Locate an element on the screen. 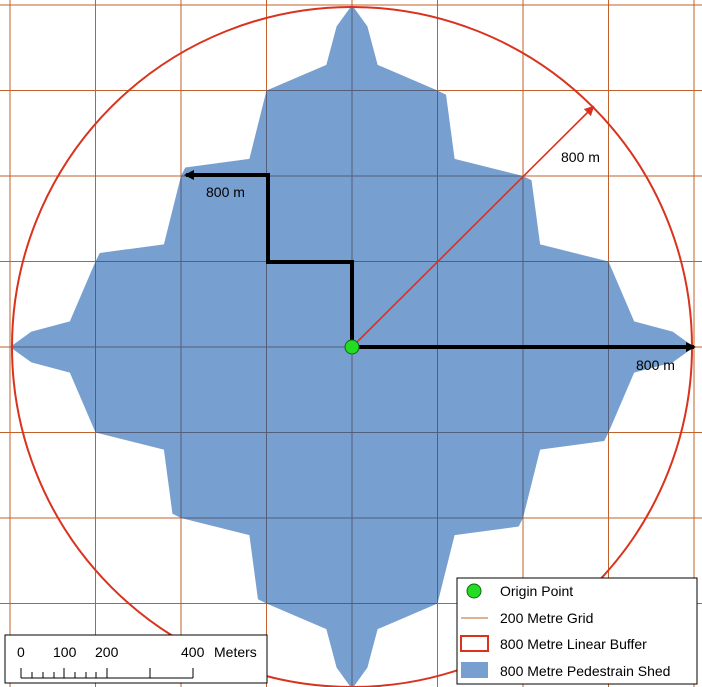  legend-item-grid: 200 Metre Grid is located at coordinates (546, 618).